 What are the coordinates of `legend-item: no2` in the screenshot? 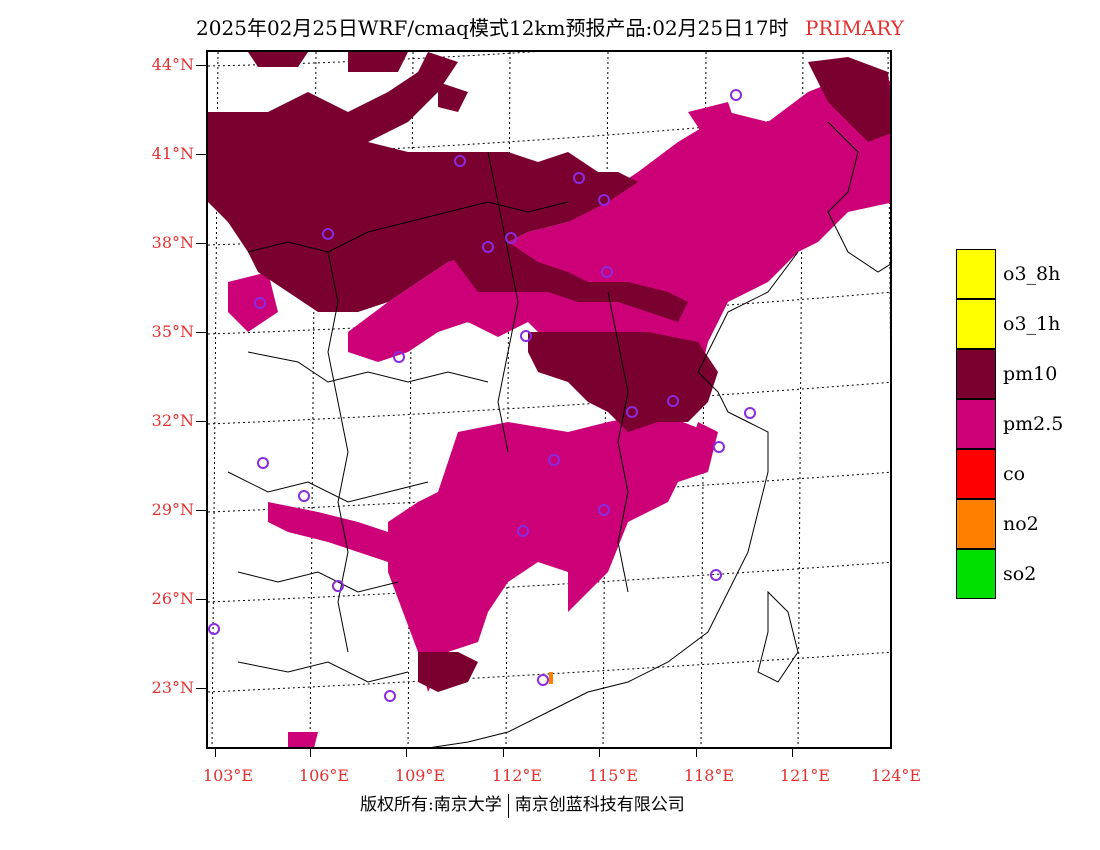 It's located at (1028, 524).